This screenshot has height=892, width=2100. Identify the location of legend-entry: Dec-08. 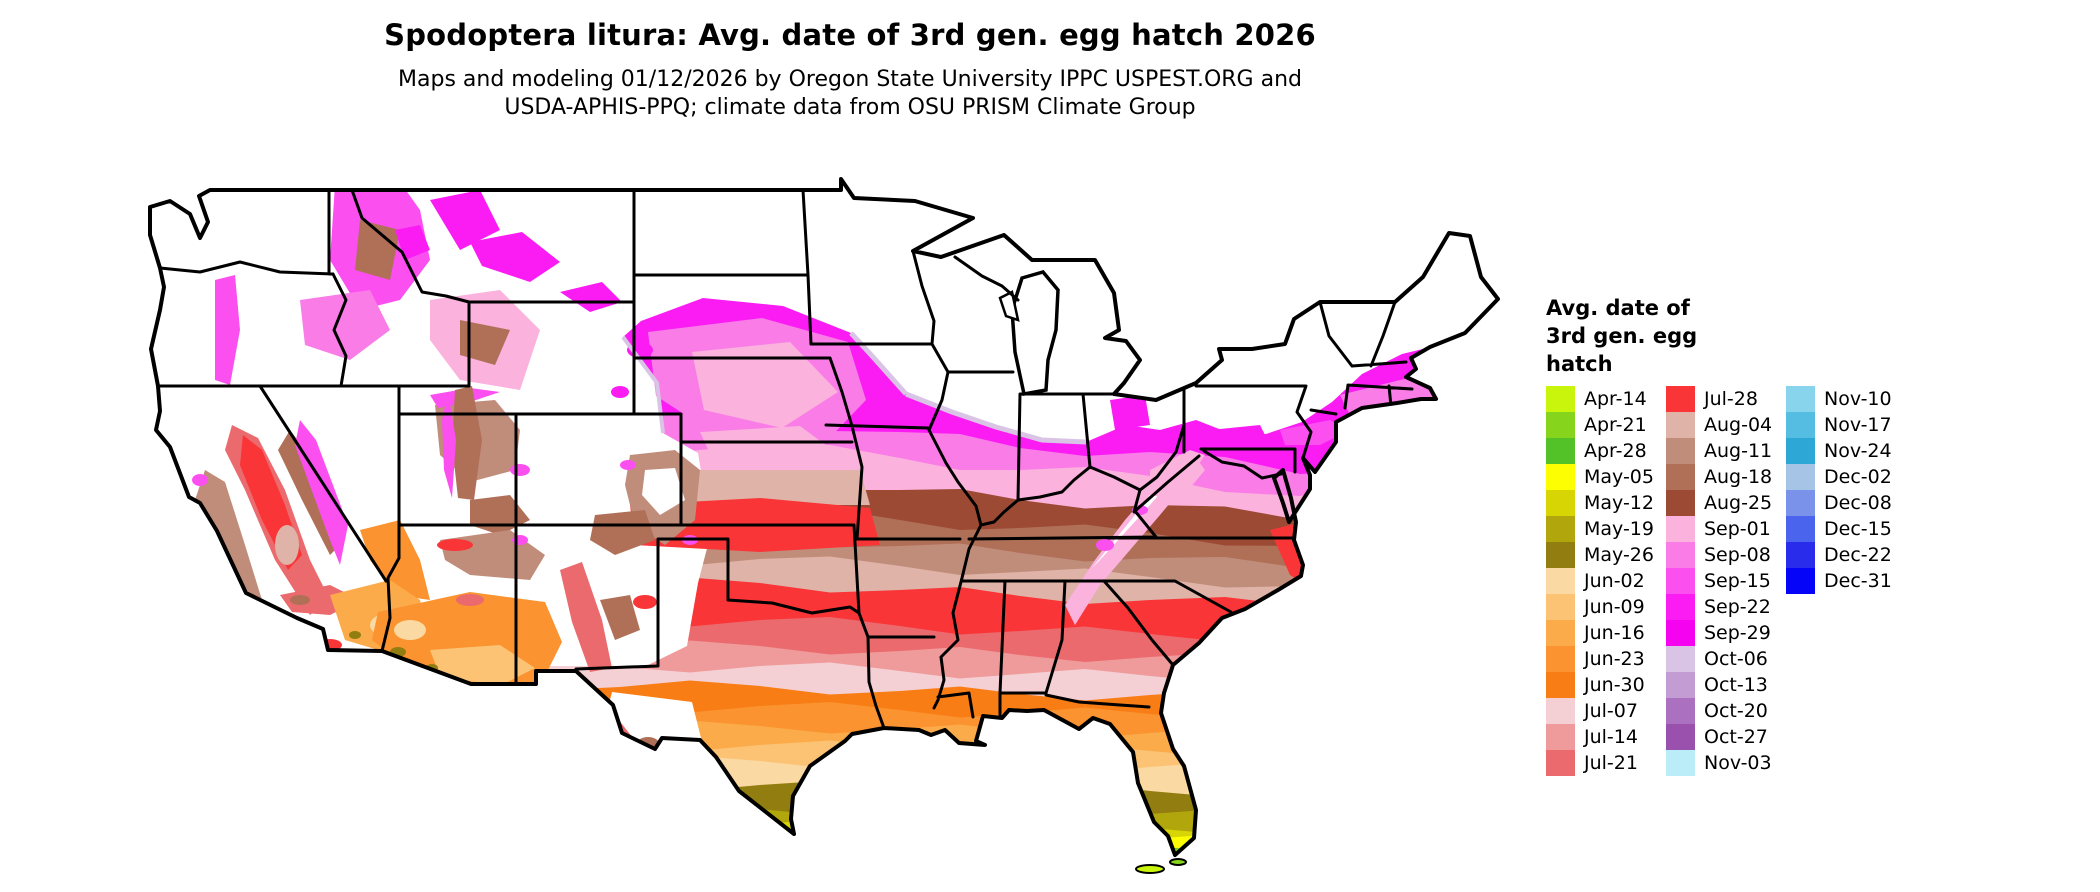
(1846, 503).